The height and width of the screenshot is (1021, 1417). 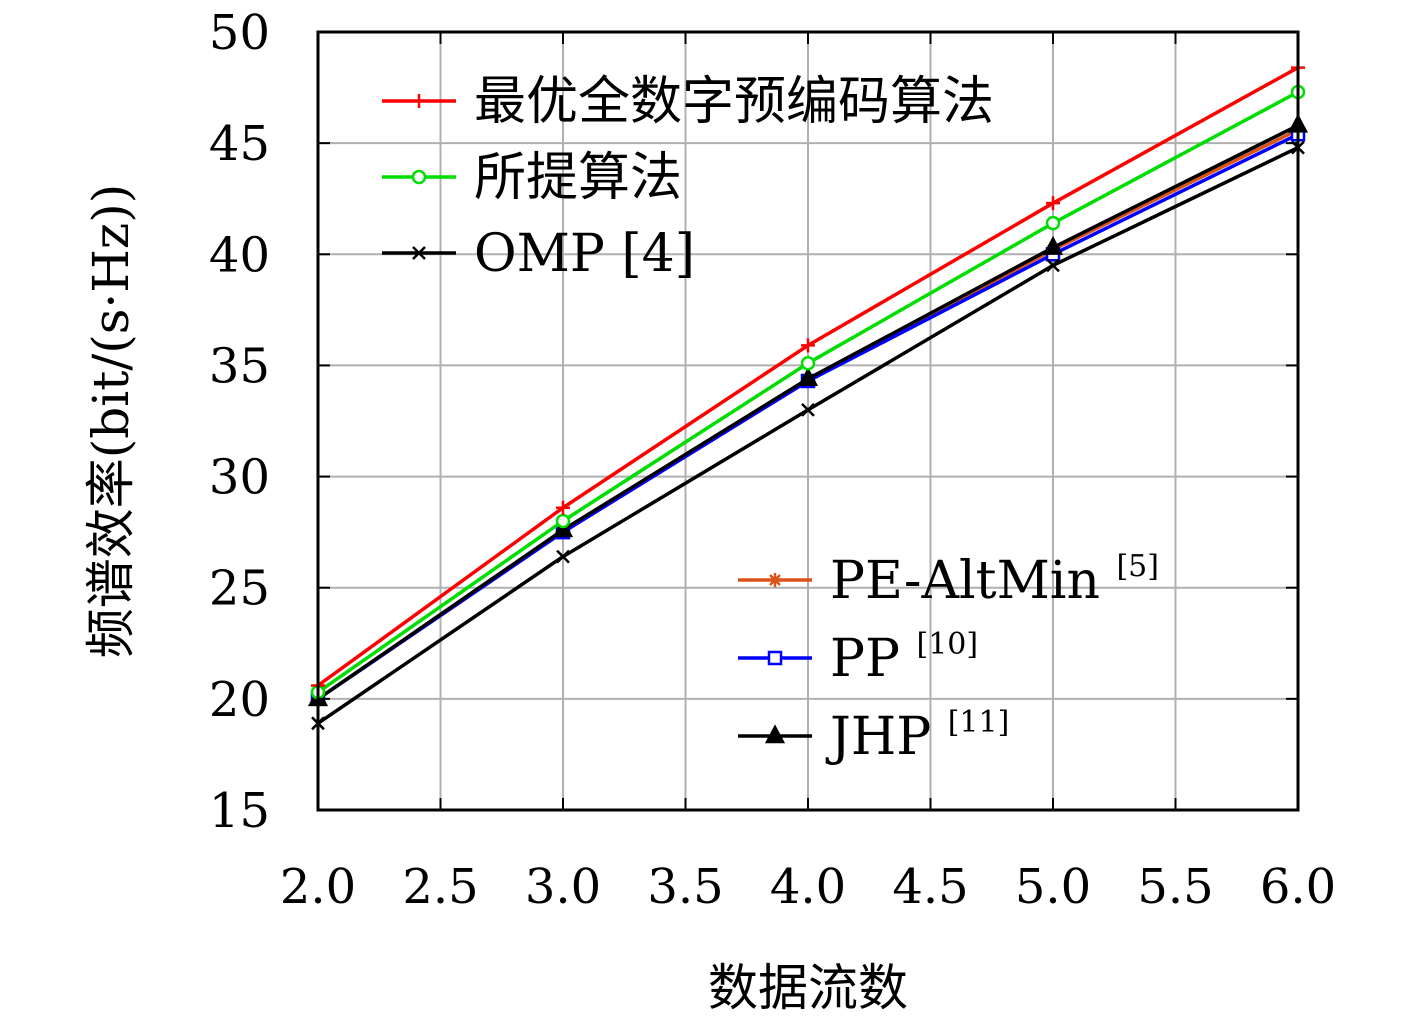 What do you see at coordinates (239, 700) in the screenshot?
I see `y-tick-label: 20` at bounding box center [239, 700].